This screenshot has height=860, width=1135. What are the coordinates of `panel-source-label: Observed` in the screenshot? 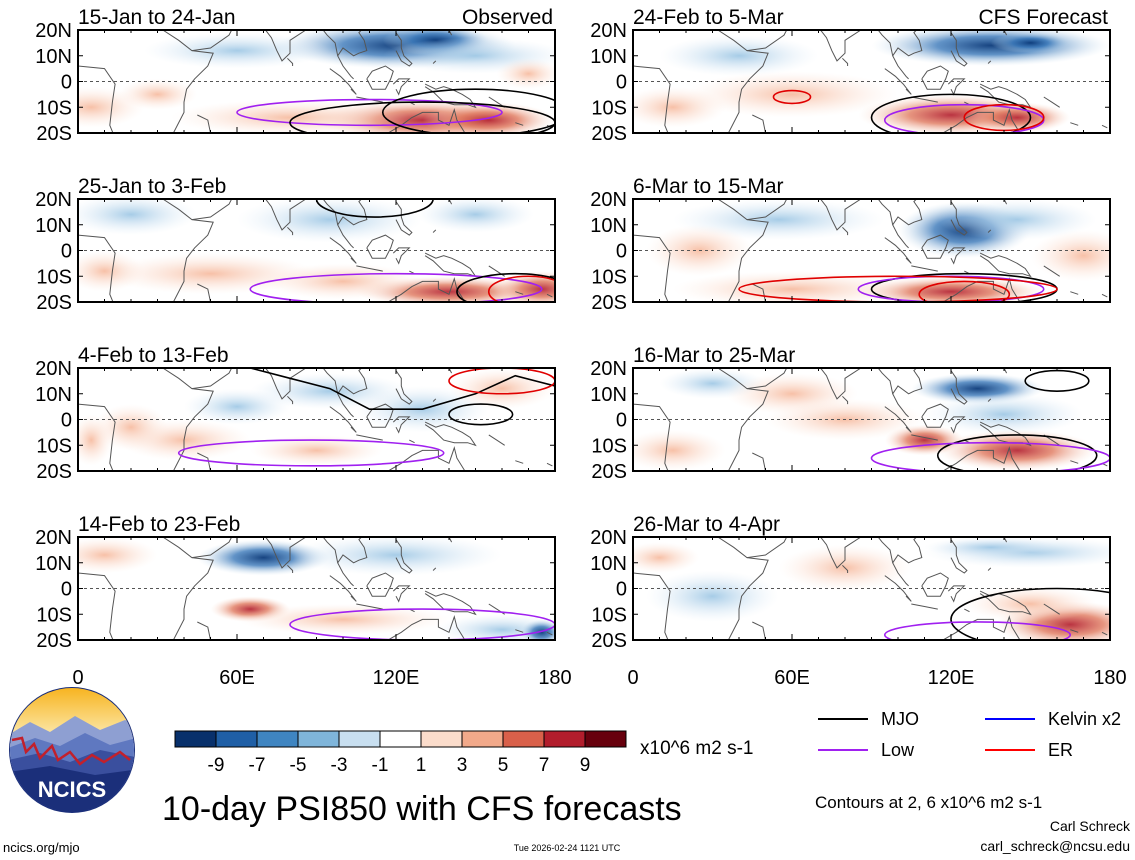 It's located at (507, 17).